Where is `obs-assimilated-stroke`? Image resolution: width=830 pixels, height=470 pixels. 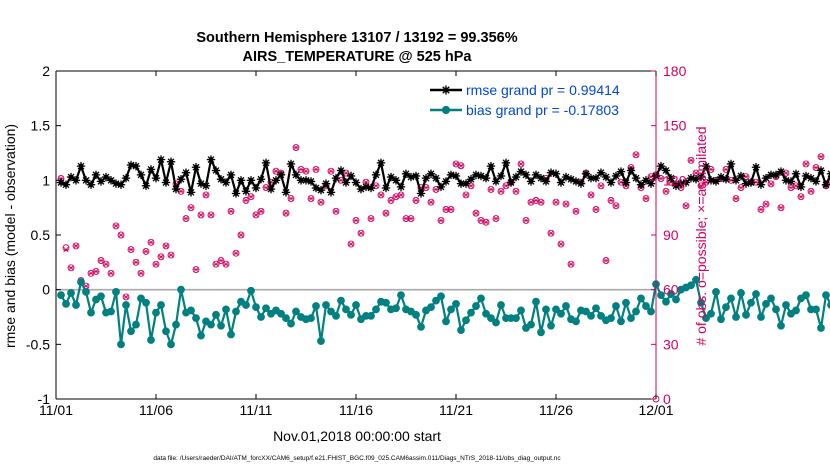
obs-assimilated-stroke is located at coordinates (829, 183).